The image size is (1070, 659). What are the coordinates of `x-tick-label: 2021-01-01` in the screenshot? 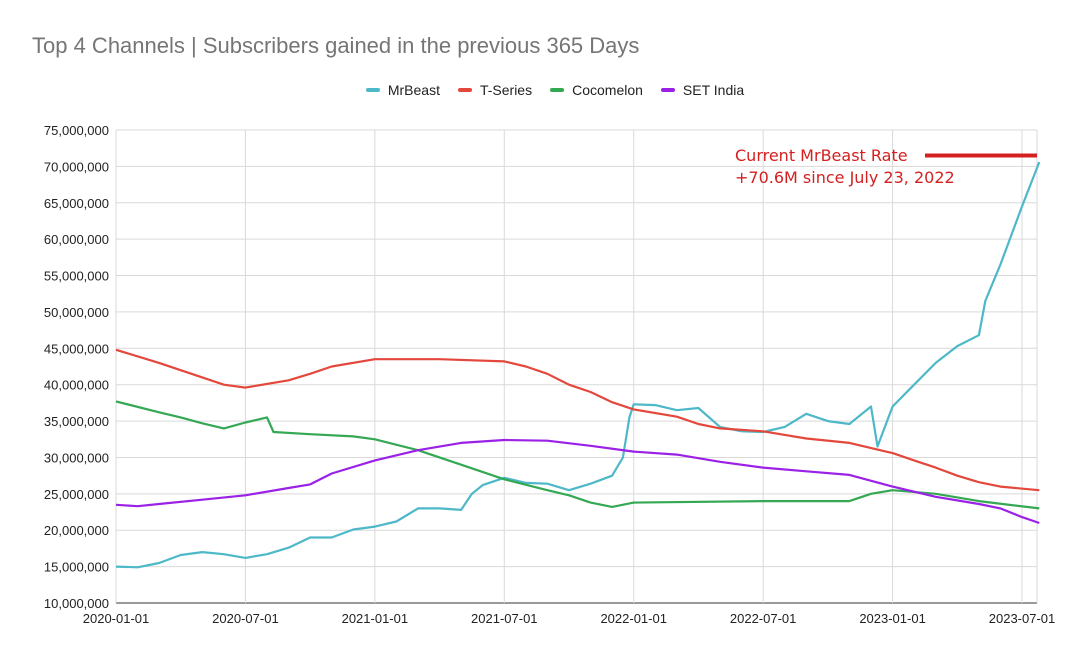 It's located at (375, 618).